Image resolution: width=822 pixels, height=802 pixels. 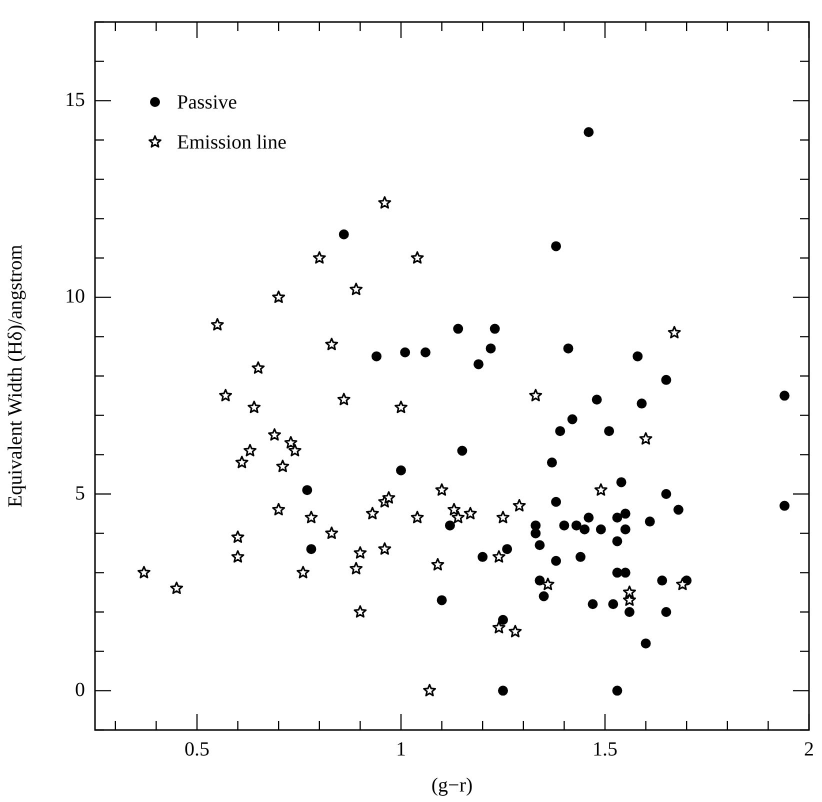 I want to click on x-axis-title: (g−r), so click(x=452, y=785).